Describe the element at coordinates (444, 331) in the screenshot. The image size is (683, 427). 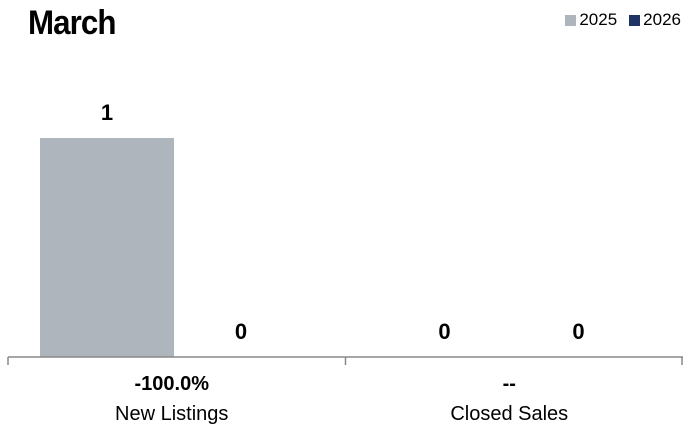
I see `data-label-2025-closed-sales: 0` at that location.